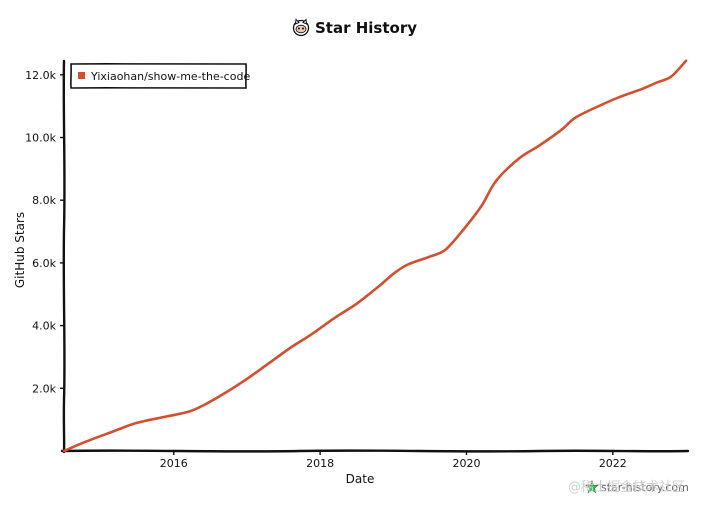  I want to click on y-axis-label: GitHub Stars, so click(20, 250).